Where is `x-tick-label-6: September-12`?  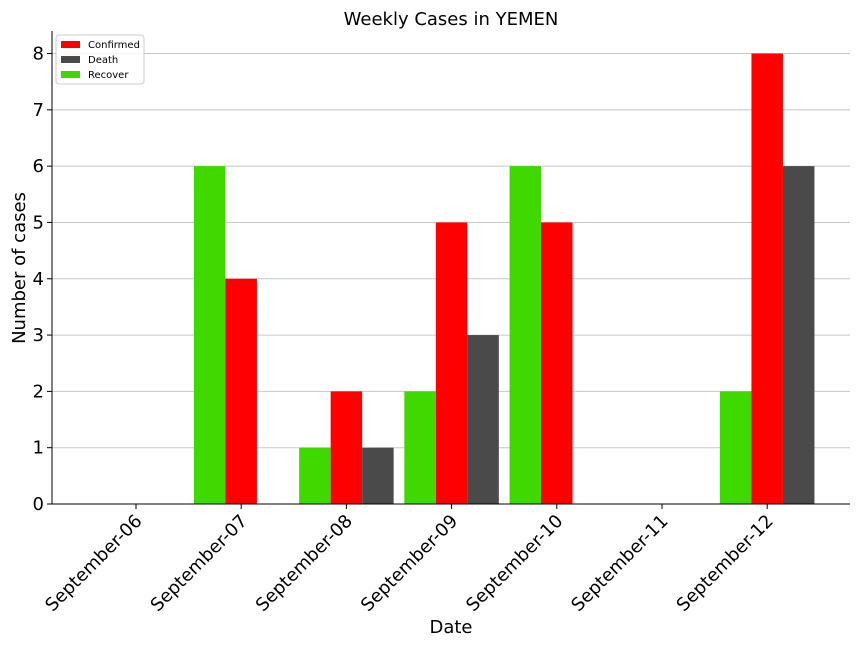 x-tick-label-6: September-12 is located at coordinates (725, 563).